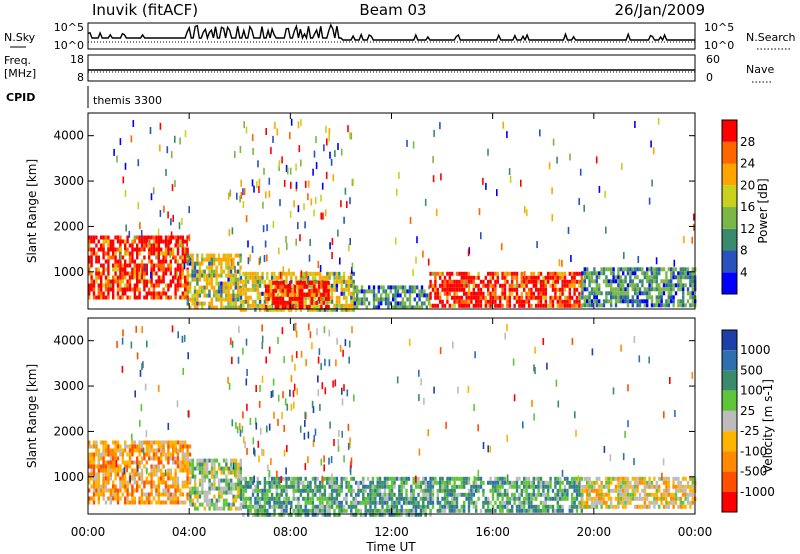  Describe the element at coordinates (68, 386) in the screenshot. I see `y-tick-label: 3000` at that location.